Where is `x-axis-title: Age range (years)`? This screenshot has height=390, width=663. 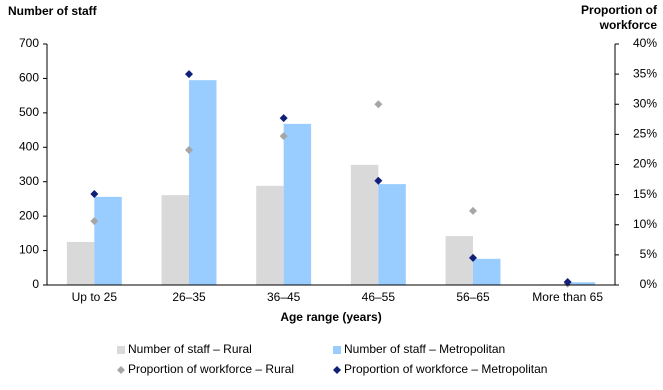 x-axis-title: Age range (years) is located at coordinates (330, 317).